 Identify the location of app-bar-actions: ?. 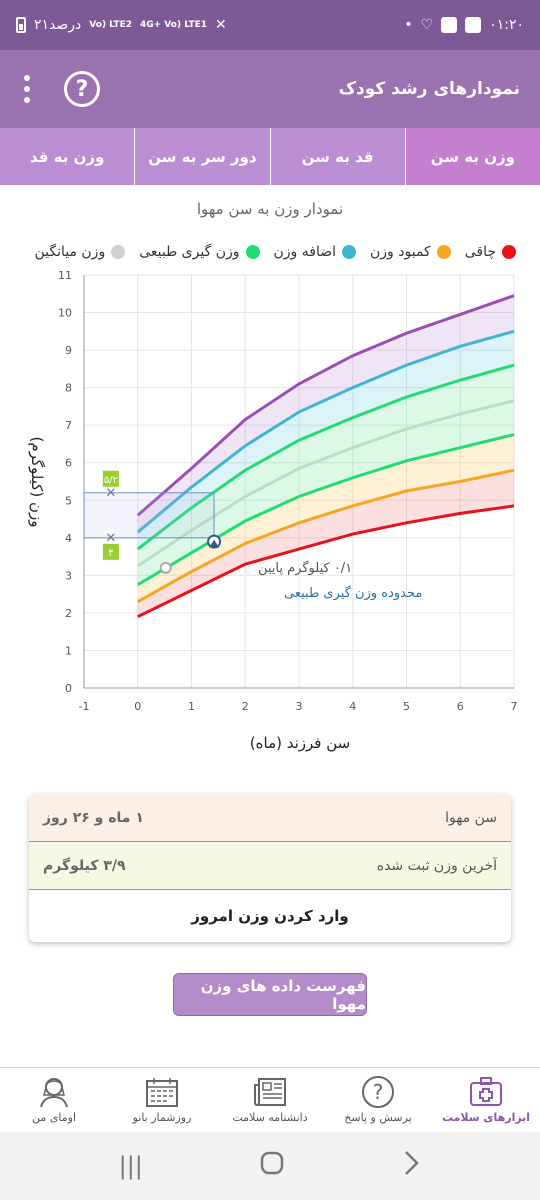
(60, 89).